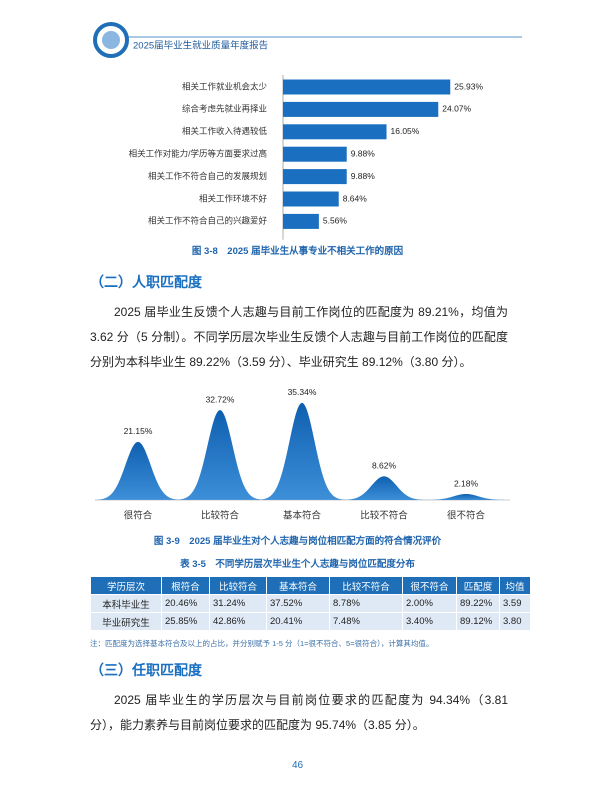  Describe the element at coordinates (429, 585) in the screenshot. I see `table-header-cell: 很不符合` at that location.